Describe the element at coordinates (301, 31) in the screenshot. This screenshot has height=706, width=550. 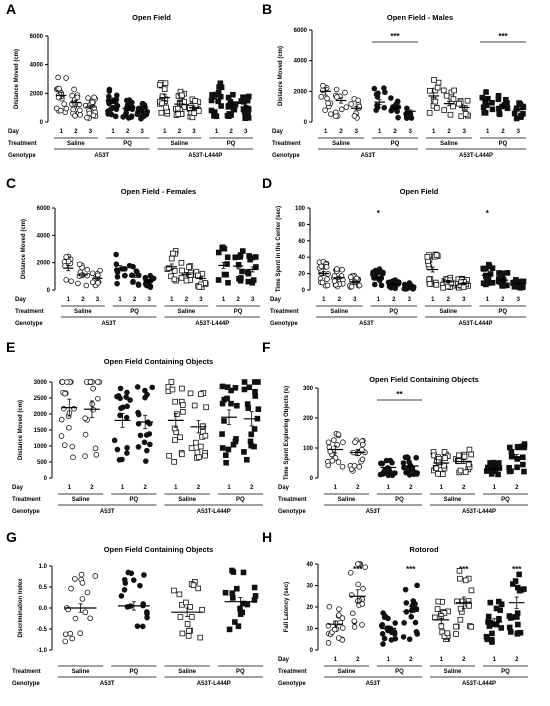
I see `y-tick-label: 6000` at that location.